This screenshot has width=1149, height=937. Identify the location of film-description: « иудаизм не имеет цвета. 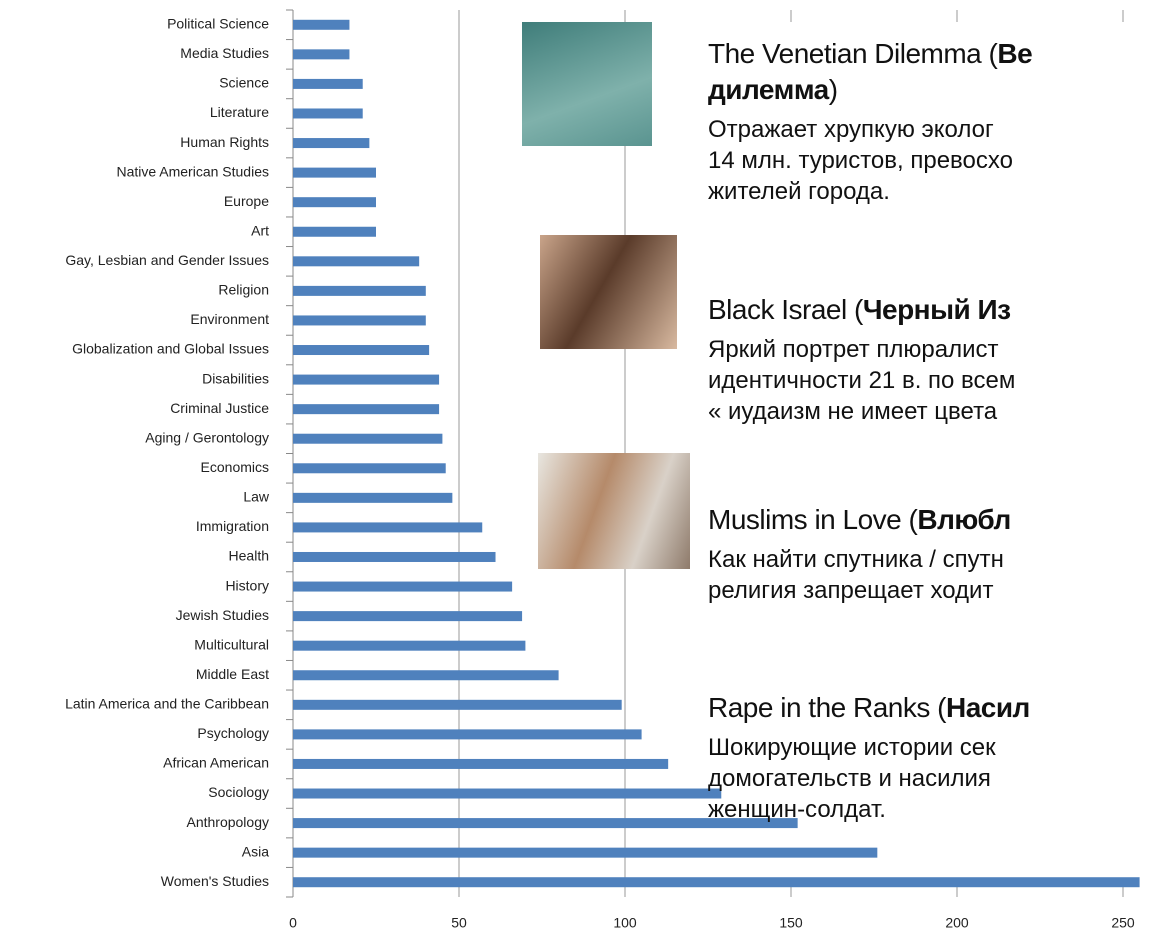
(853, 411).